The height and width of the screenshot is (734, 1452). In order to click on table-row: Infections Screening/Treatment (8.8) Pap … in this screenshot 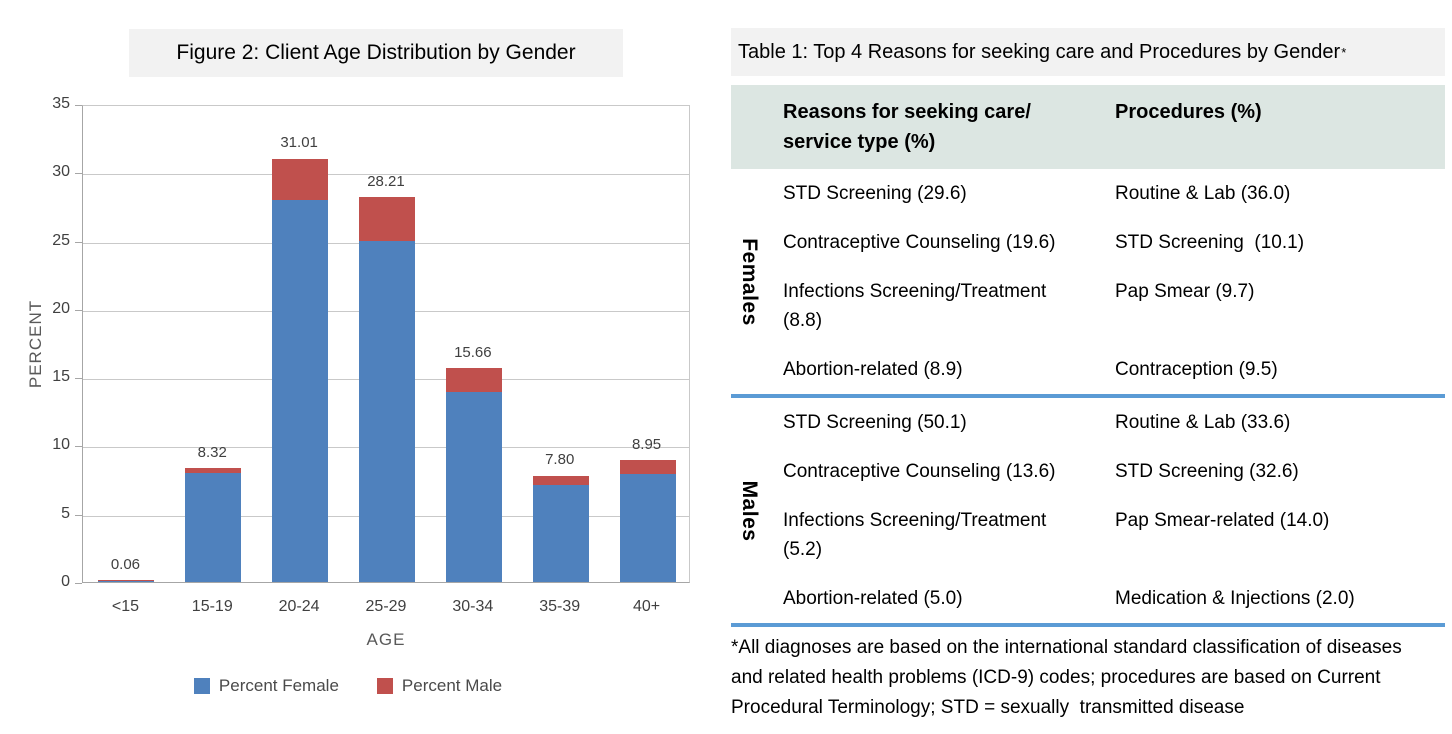, I will do `click(1114, 306)`.